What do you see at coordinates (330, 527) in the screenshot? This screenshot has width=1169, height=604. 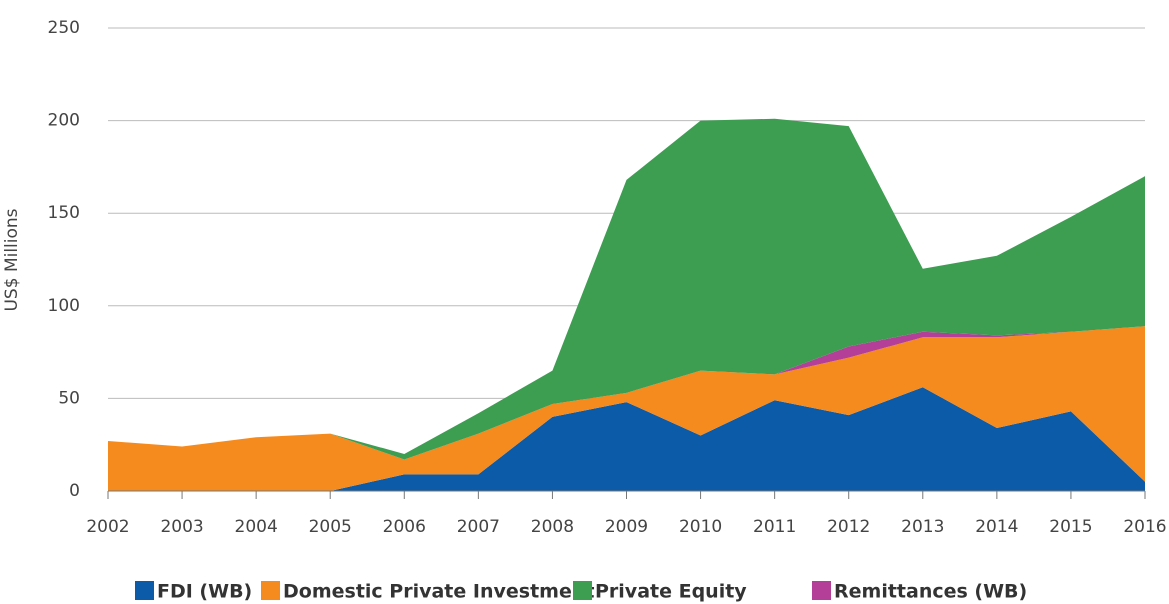 I see `x-tick-label: 2005` at bounding box center [330, 527].